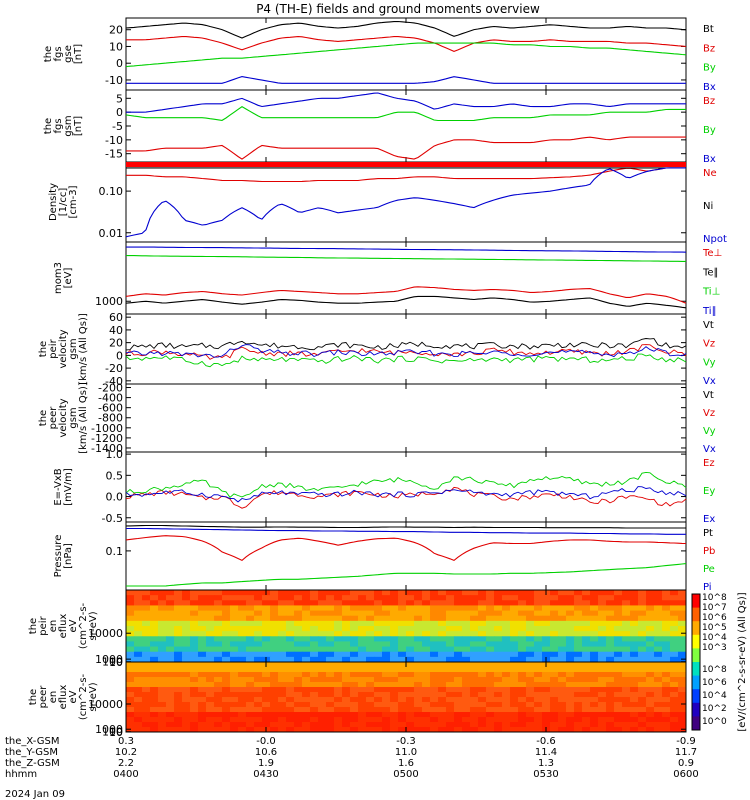 The width and height of the screenshot is (750, 800). What do you see at coordinates (115, 454) in the screenshot?
I see `ytick-label: 1.0` at bounding box center [115, 454].